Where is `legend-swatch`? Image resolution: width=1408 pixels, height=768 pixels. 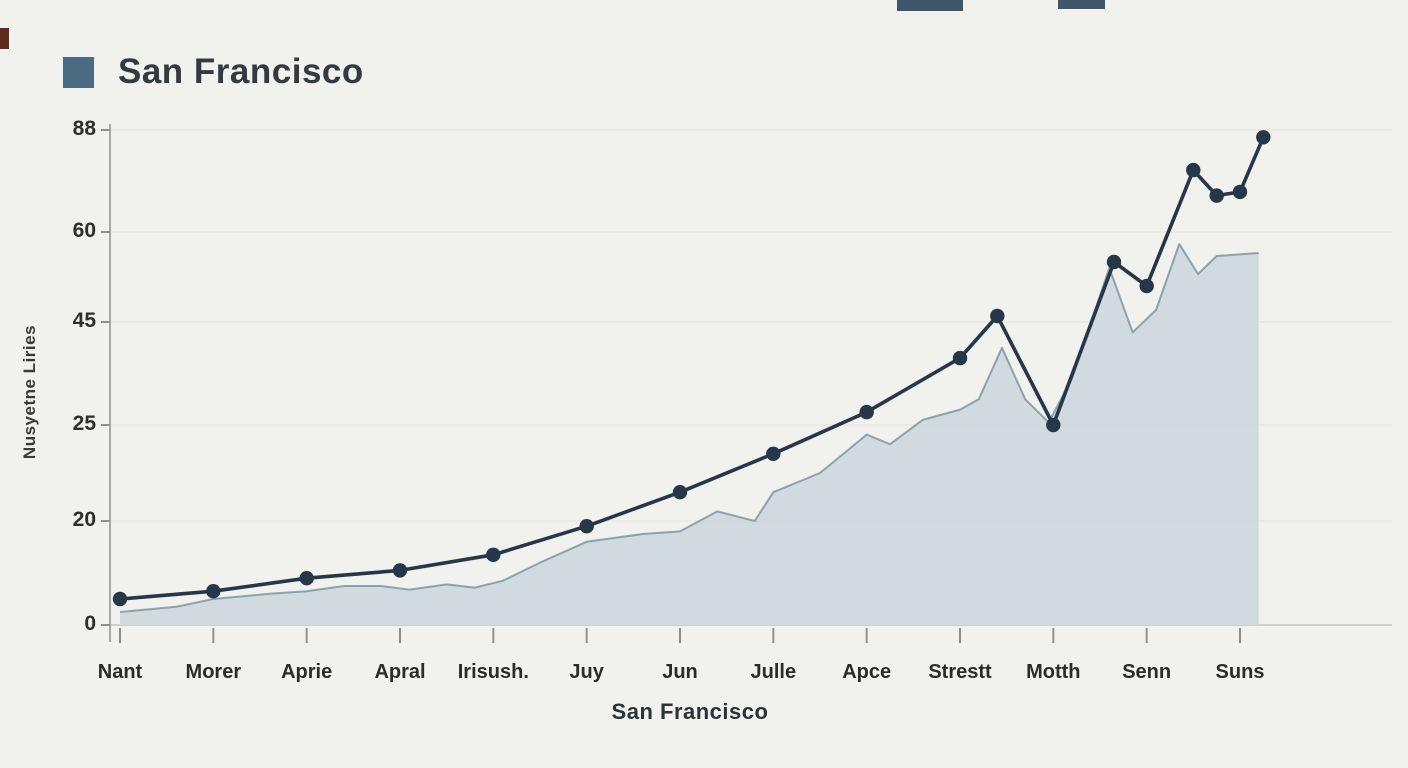
legend-swatch is located at coordinates (78, 72).